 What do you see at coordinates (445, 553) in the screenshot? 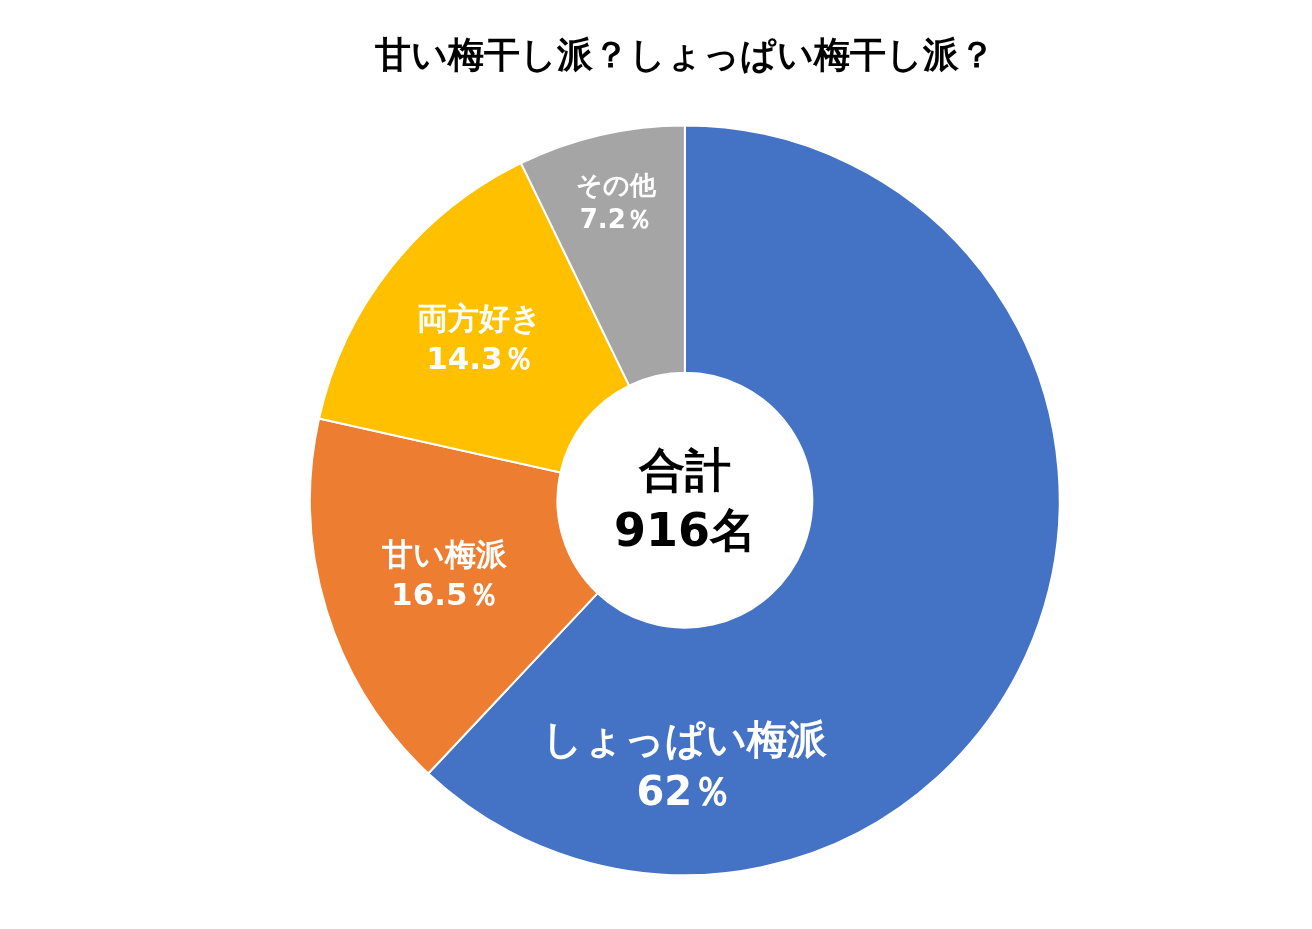
I see `slice-label: 甘い梅派` at bounding box center [445, 553].